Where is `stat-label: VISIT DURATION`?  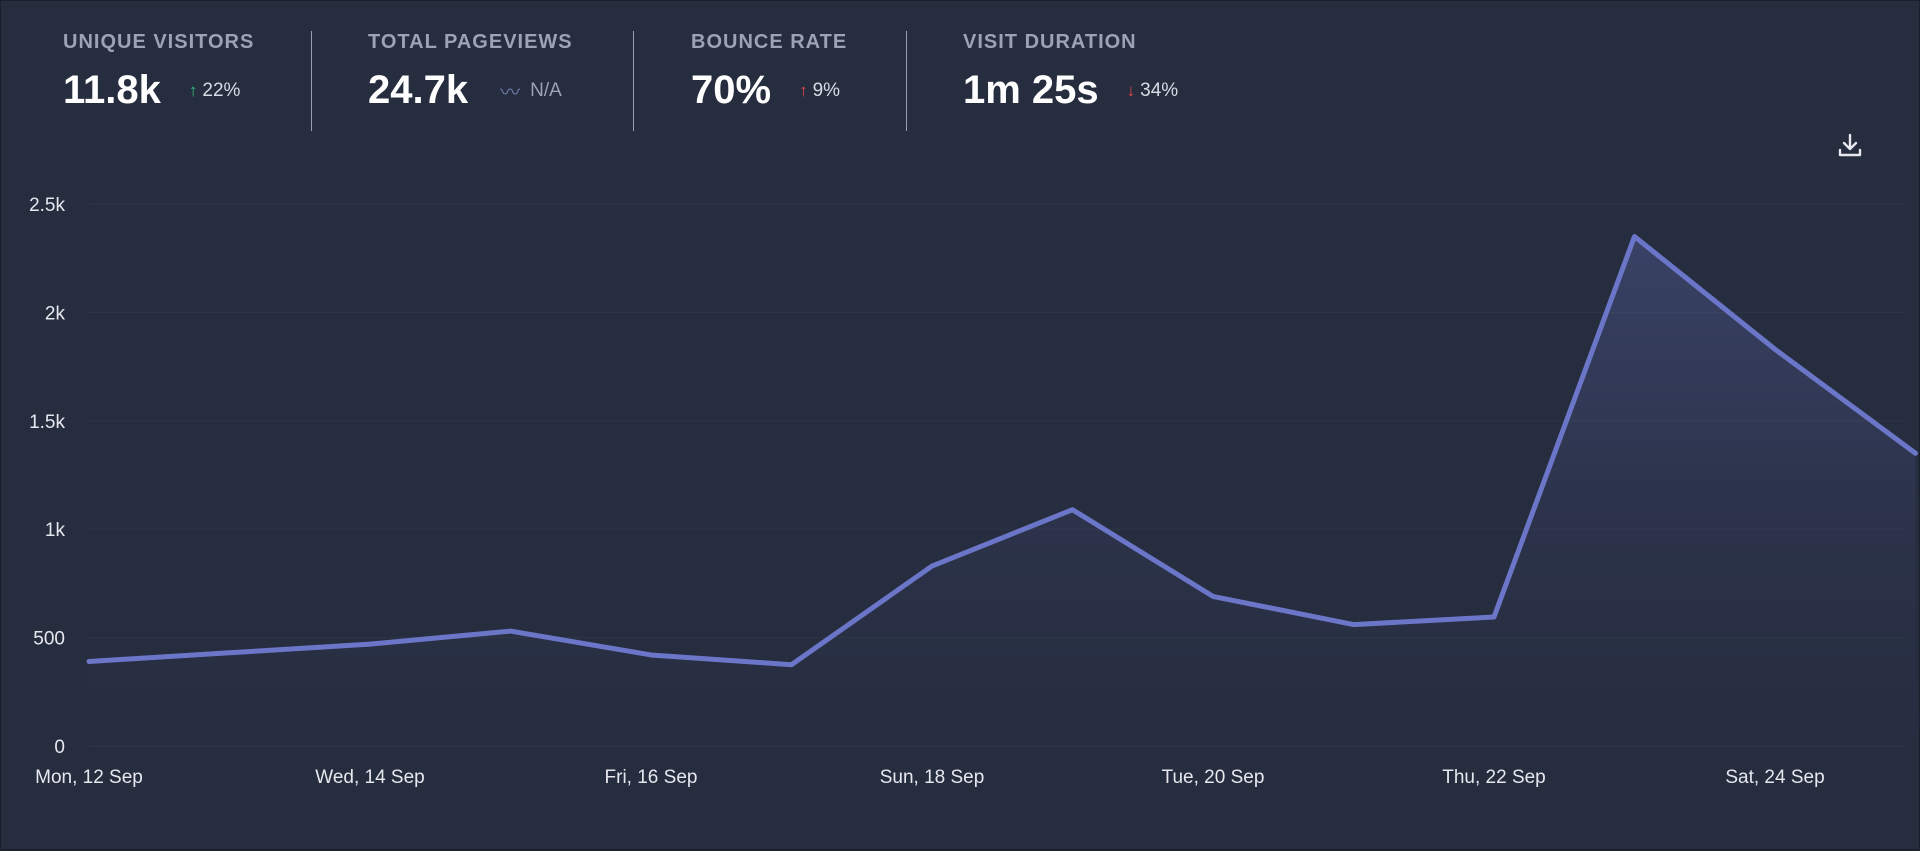
stat-label: VISIT DURATION is located at coordinates (1050, 42).